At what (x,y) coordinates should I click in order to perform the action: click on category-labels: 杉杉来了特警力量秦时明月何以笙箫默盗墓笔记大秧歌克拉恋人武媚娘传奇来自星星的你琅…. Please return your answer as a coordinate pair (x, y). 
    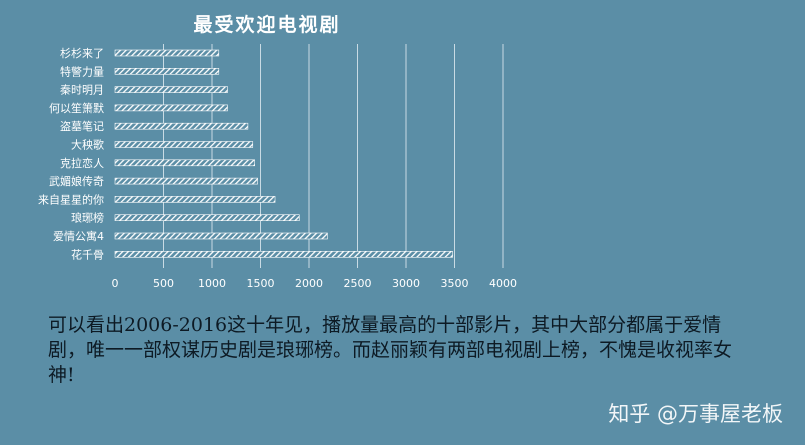
    Looking at the image, I should click on (71, 153).